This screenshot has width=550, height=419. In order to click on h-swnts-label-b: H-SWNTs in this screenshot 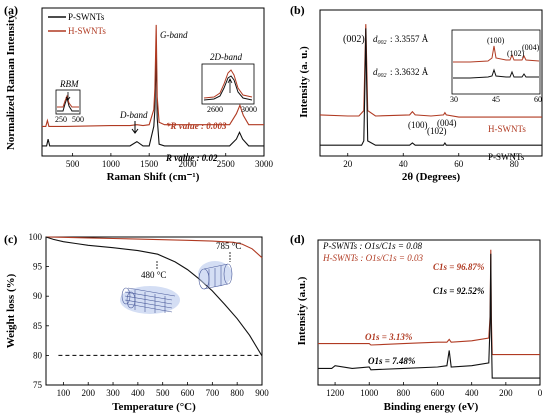, I will do `click(507, 129)`.